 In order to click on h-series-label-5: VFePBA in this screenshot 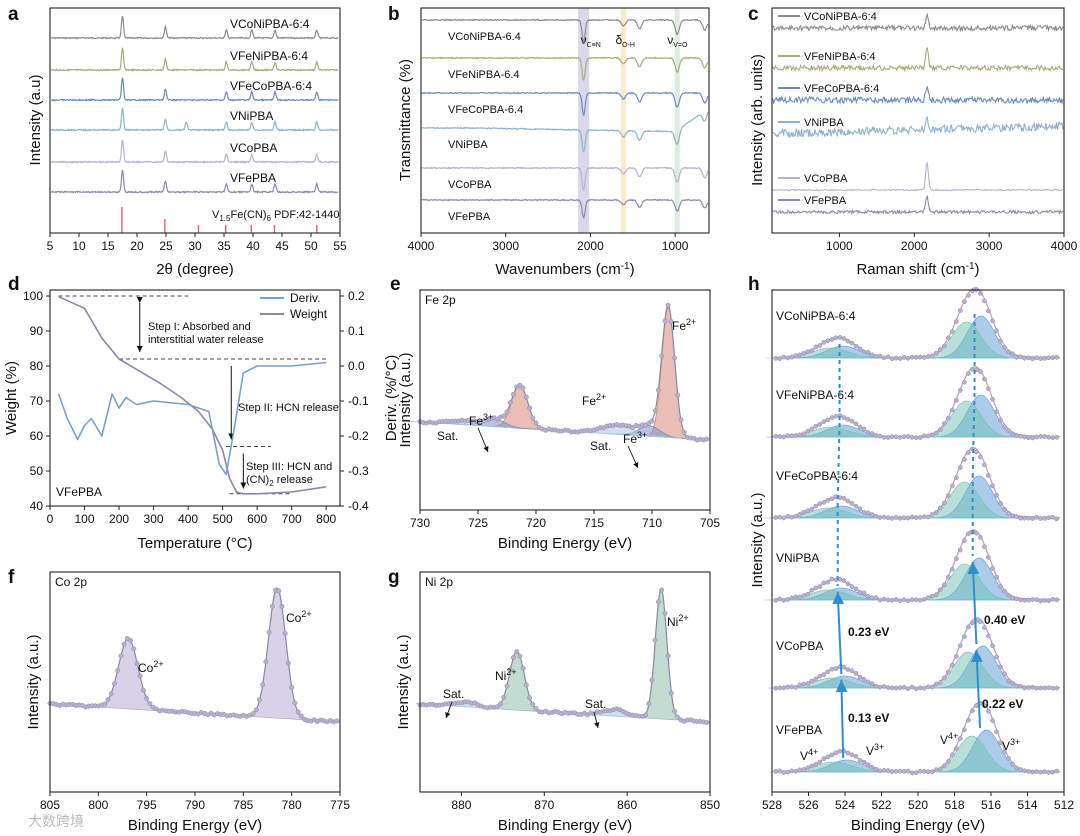, I will do `click(799, 730)`.